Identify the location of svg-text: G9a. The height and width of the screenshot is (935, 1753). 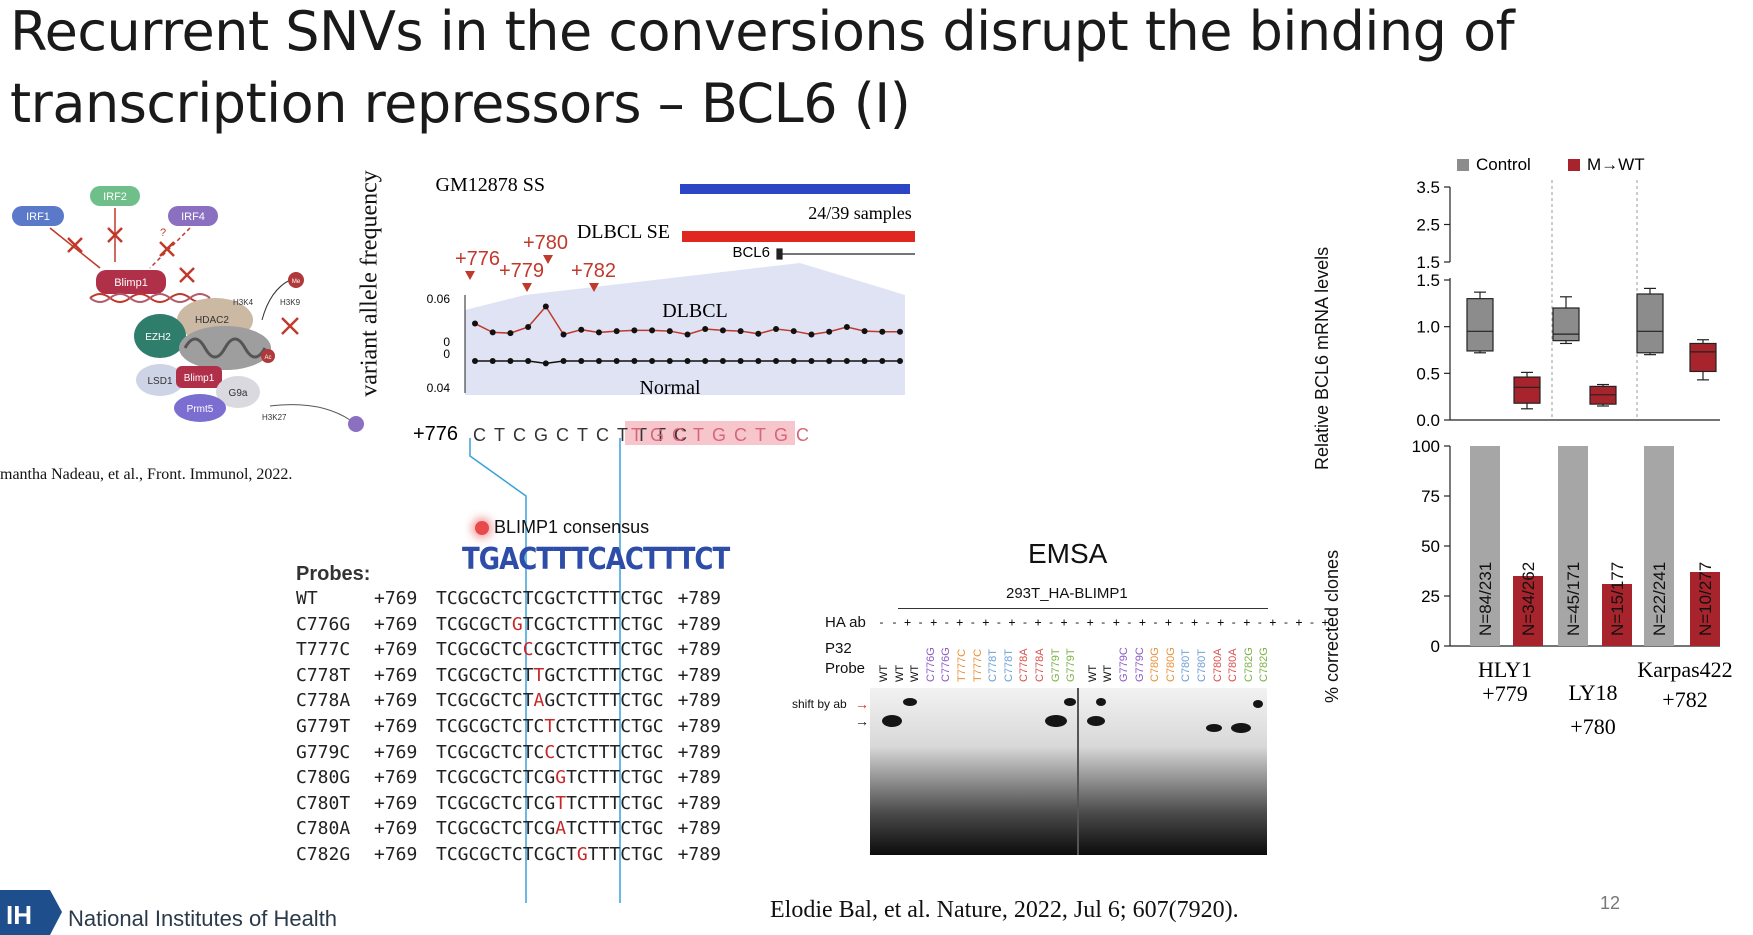
(238, 393).